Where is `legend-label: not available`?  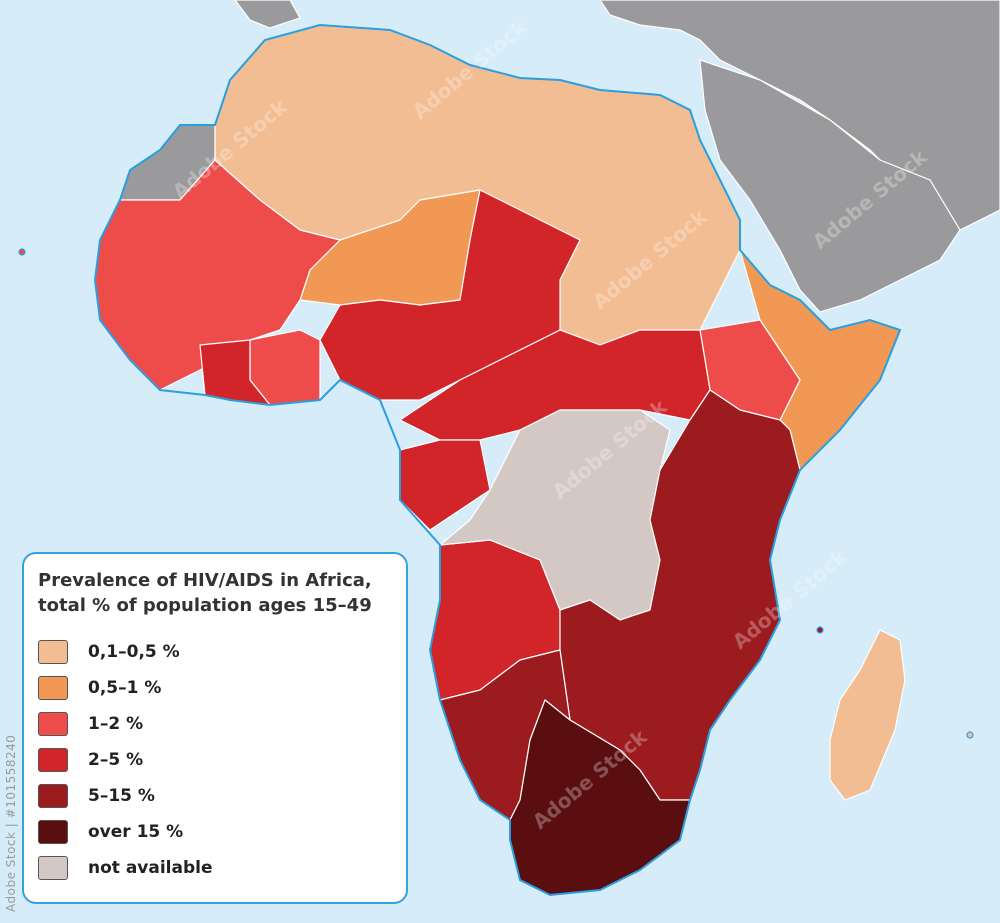 legend-label: not available is located at coordinates (150, 868).